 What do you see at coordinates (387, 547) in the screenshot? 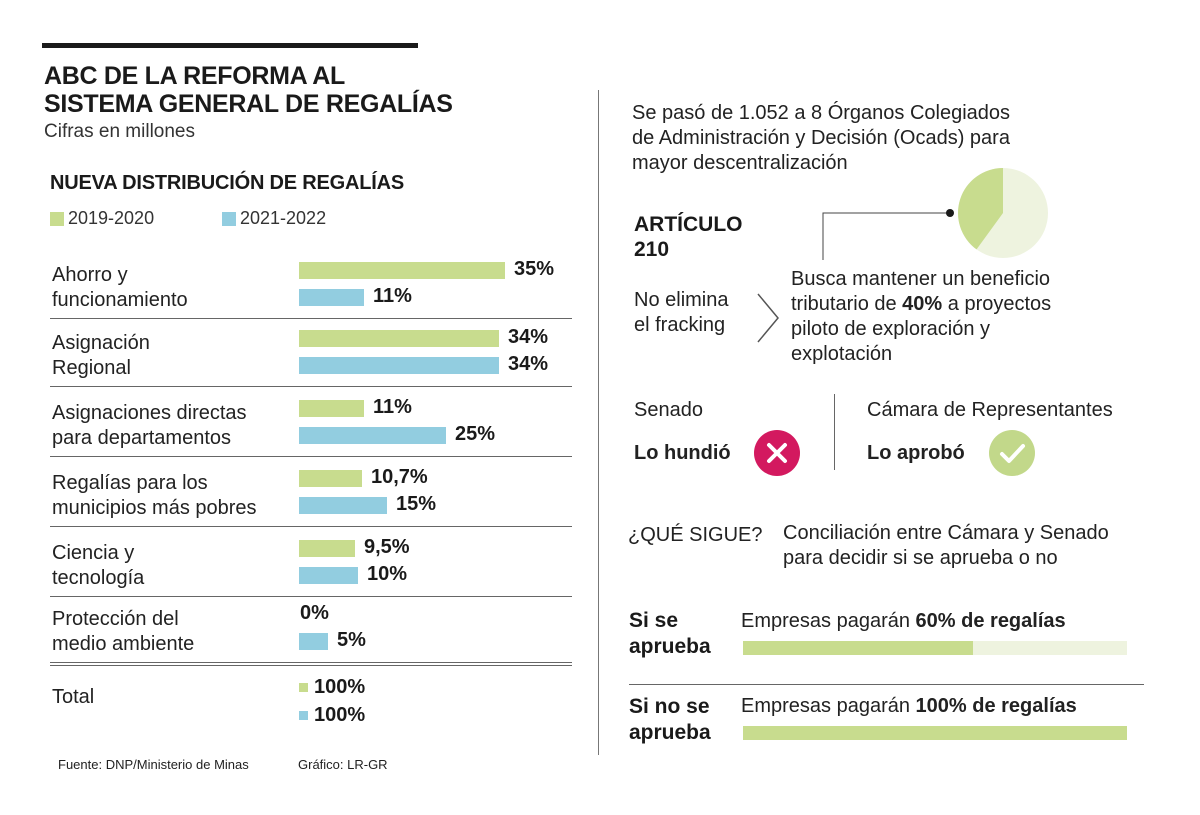
I see `value-label: 9,5%` at bounding box center [387, 547].